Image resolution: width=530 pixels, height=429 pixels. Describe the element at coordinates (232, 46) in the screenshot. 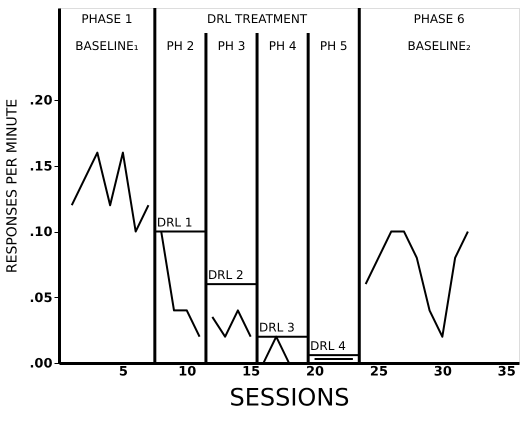

I see `annotation: PH 3` at that location.